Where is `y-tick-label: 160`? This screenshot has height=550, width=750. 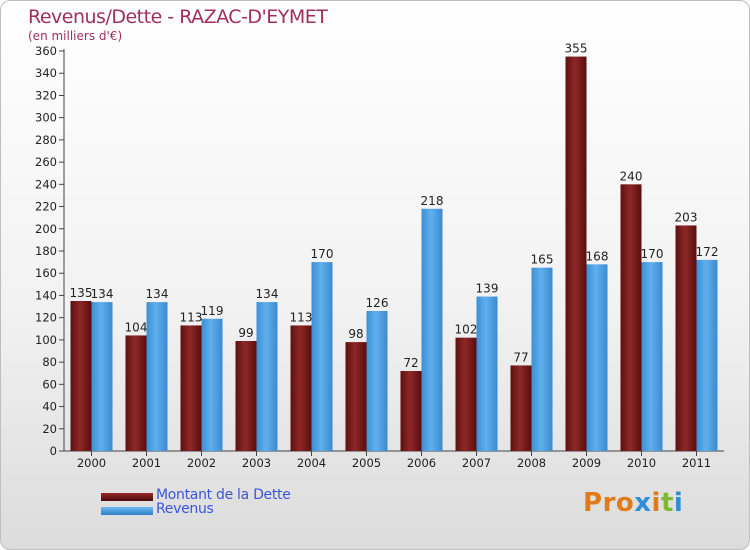
y-tick-label: 160 is located at coordinates (46, 273).